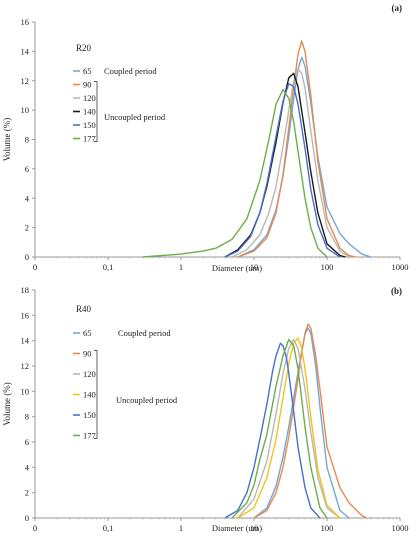 Image resolution: width=417 pixels, height=550 pixels. Describe the element at coordinates (25, 290) in the screenshot. I see `y-tick-label: 18` at that location.